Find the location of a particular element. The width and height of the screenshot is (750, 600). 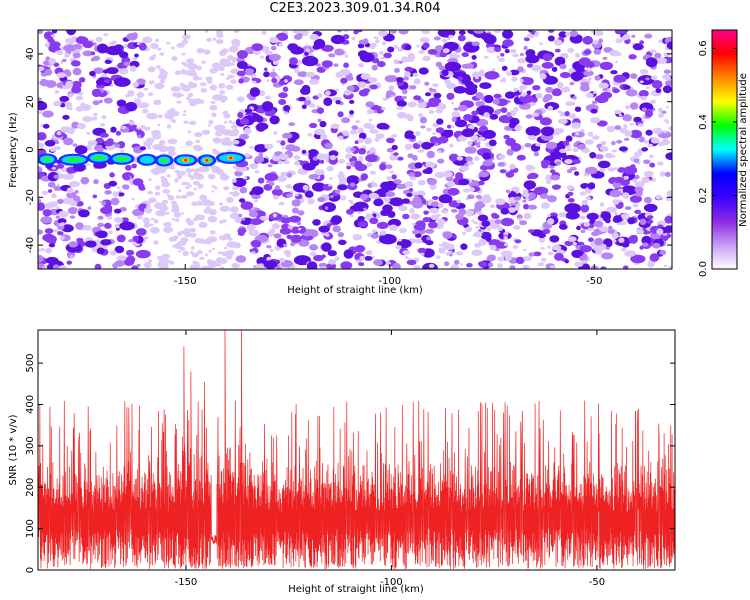

page-title: C2E3.2023.309.01.34.R04 is located at coordinates (355, 8).